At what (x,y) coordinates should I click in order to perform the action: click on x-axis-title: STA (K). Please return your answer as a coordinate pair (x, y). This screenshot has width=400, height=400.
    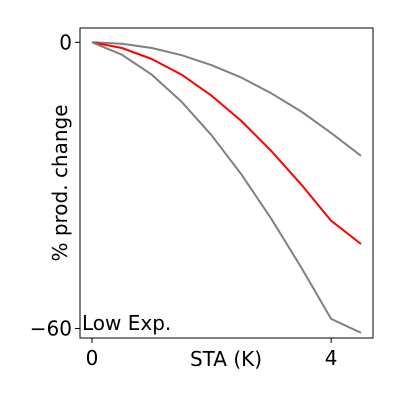
    Looking at the image, I should click on (226, 359).